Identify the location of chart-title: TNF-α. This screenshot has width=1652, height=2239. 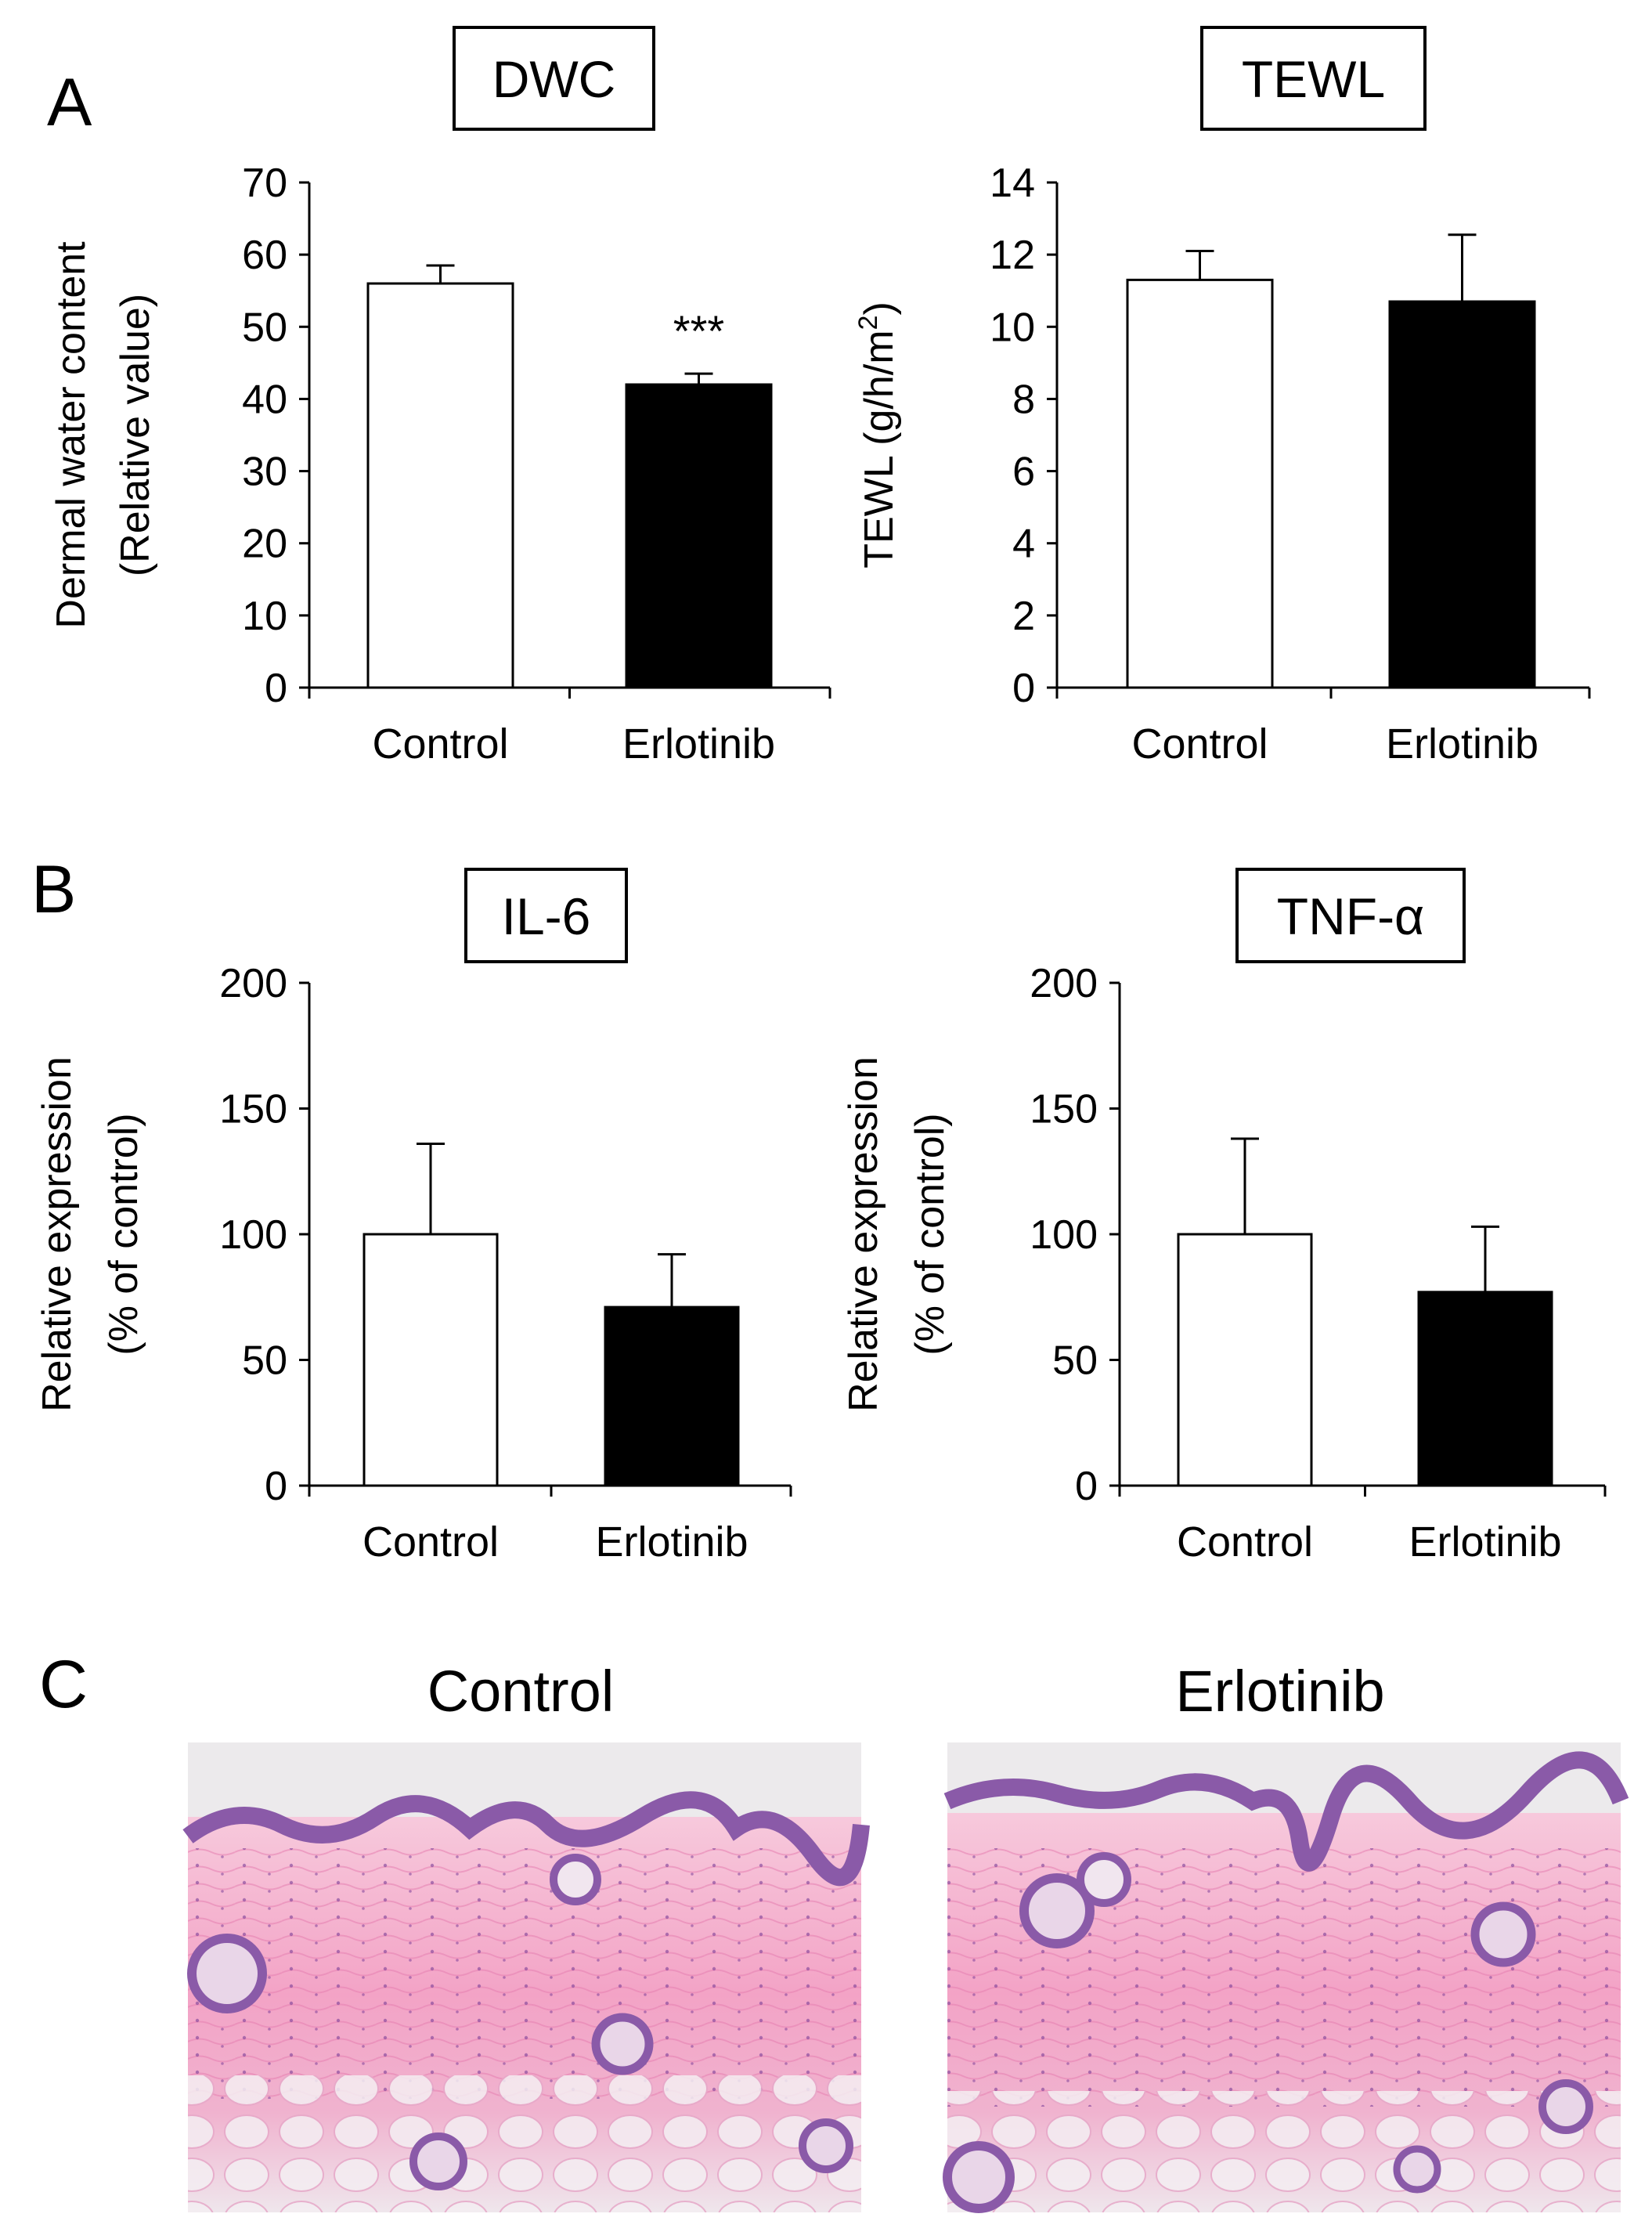
(1350, 916).